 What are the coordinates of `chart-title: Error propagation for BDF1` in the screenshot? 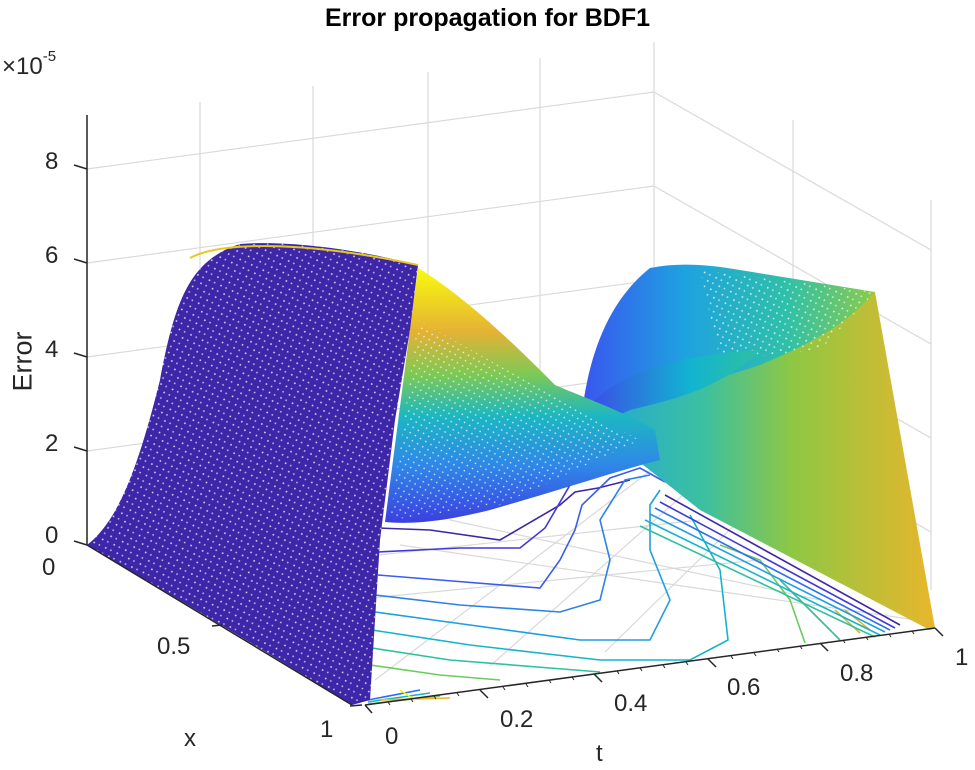 It's located at (487, 18).